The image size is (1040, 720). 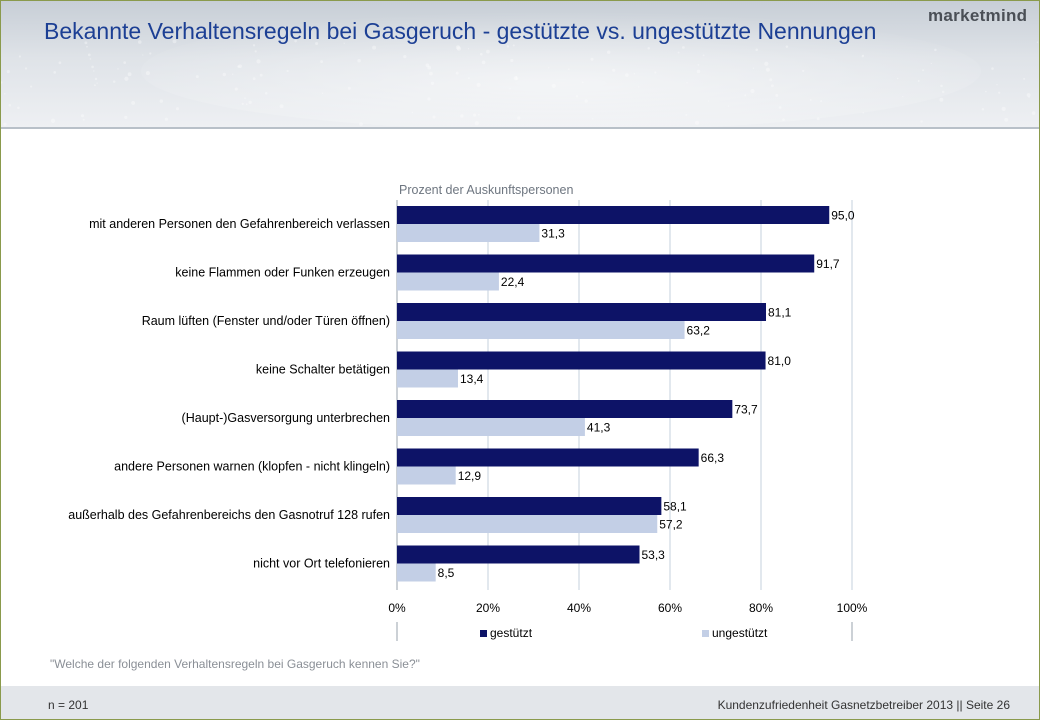 What do you see at coordinates (599, 428) in the screenshot?
I see `data-label: 41,3` at bounding box center [599, 428].